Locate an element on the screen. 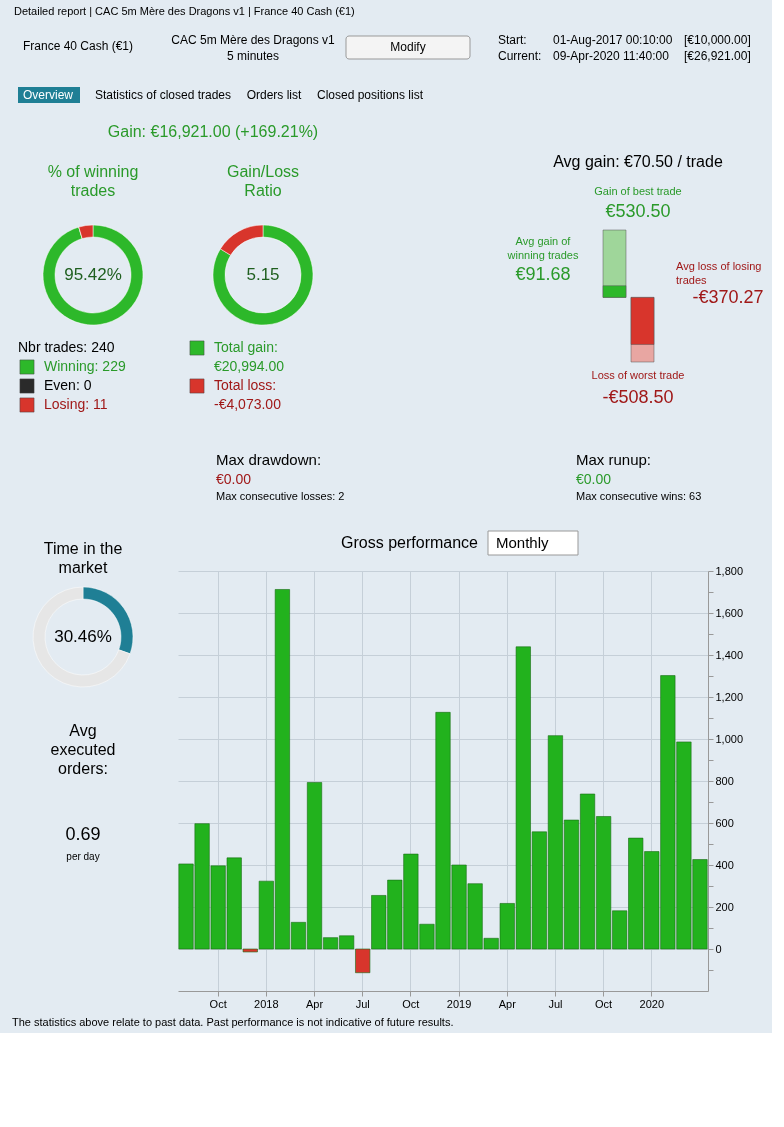 The height and width of the screenshot is (1127, 784). legend-label: Total loss: -€4,073.00 is located at coordinates (248, 394).